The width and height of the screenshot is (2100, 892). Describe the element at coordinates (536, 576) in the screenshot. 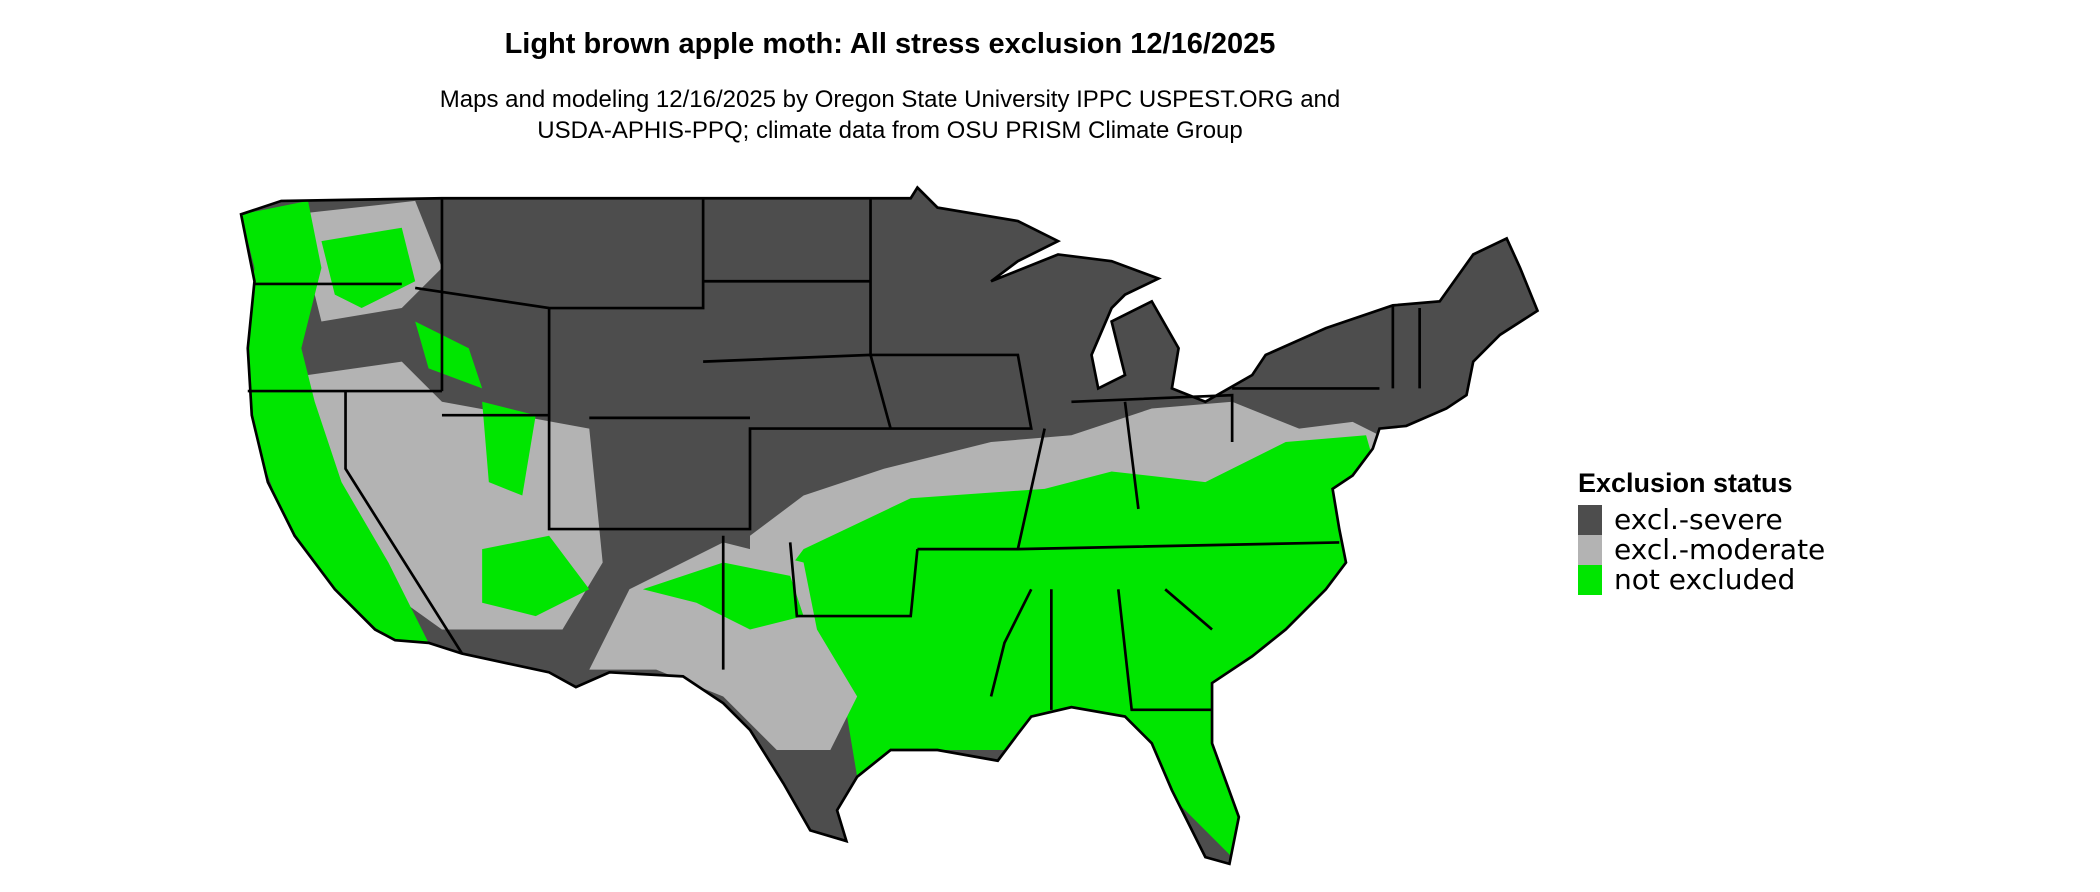

I see `not-excluded-arizona` at that location.